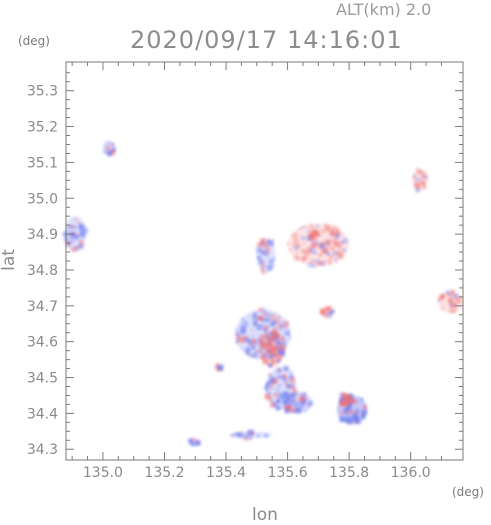 This screenshot has width=491, height=525. Describe the element at coordinates (226, 473) in the screenshot. I see `x-tick-label: 135.4` at that location.